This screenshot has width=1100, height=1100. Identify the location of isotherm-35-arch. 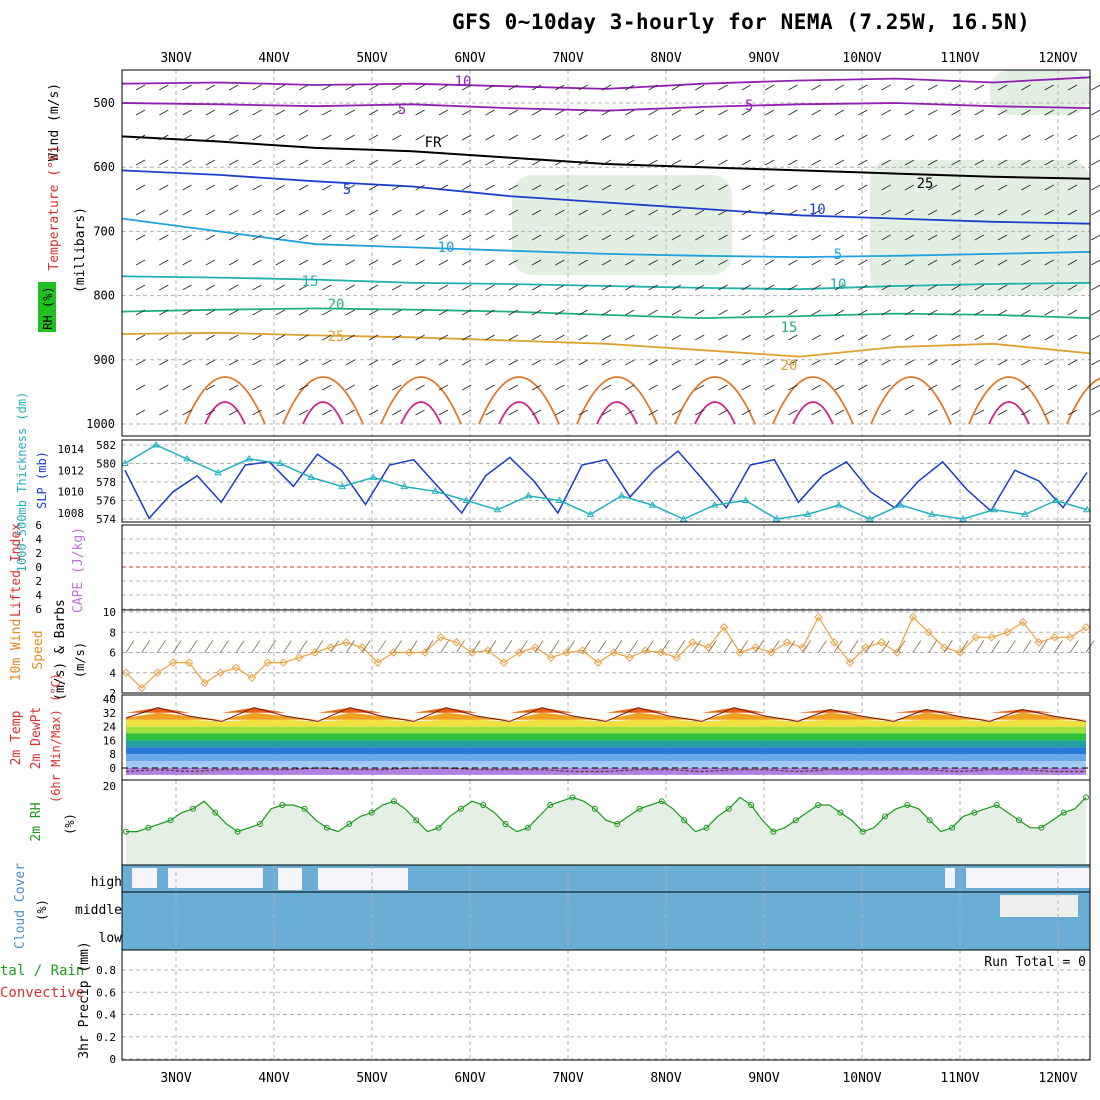
(617, 413).